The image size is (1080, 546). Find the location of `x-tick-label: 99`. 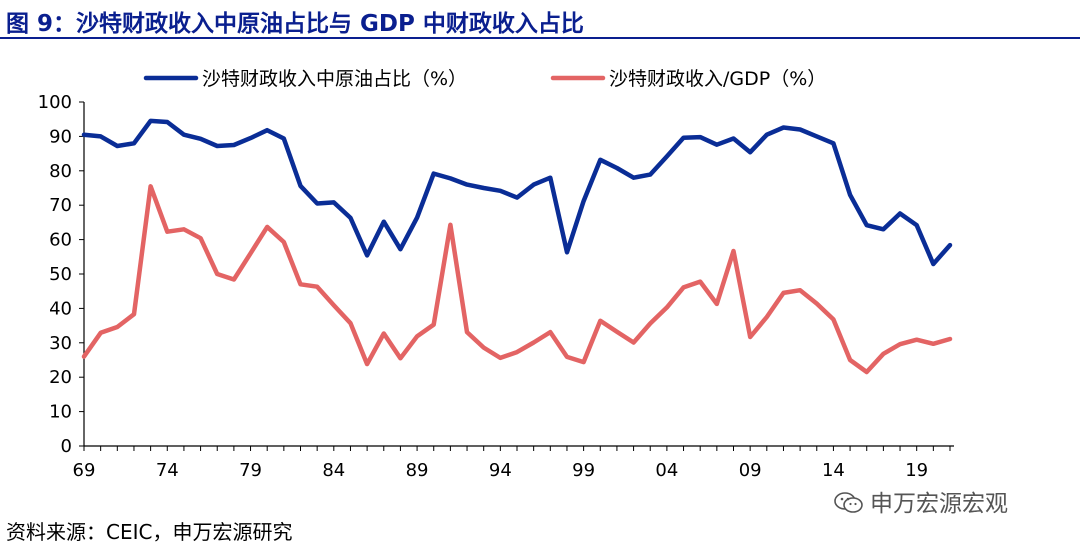

x-tick-label: 99 is located at coordinates (583, 470).